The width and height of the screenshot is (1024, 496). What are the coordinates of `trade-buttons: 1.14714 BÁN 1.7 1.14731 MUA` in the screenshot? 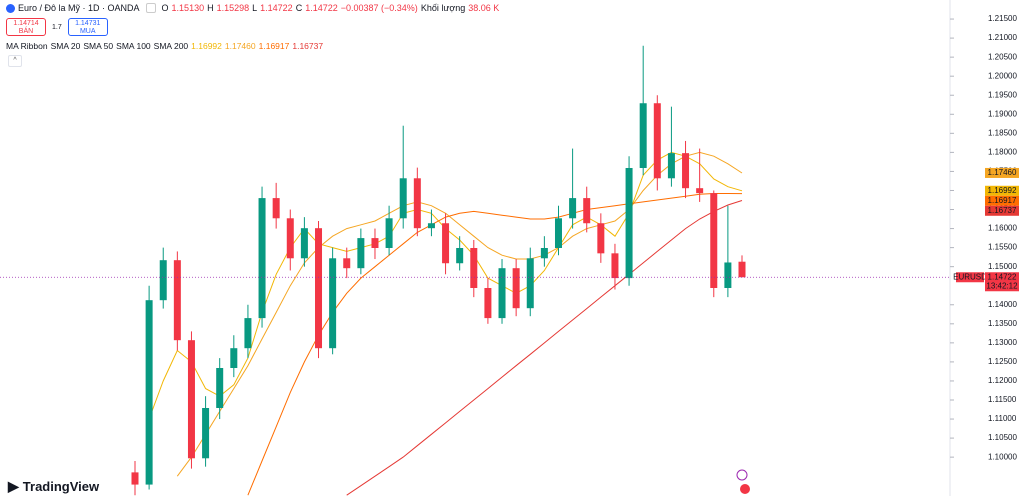 It's located at (57, 27).